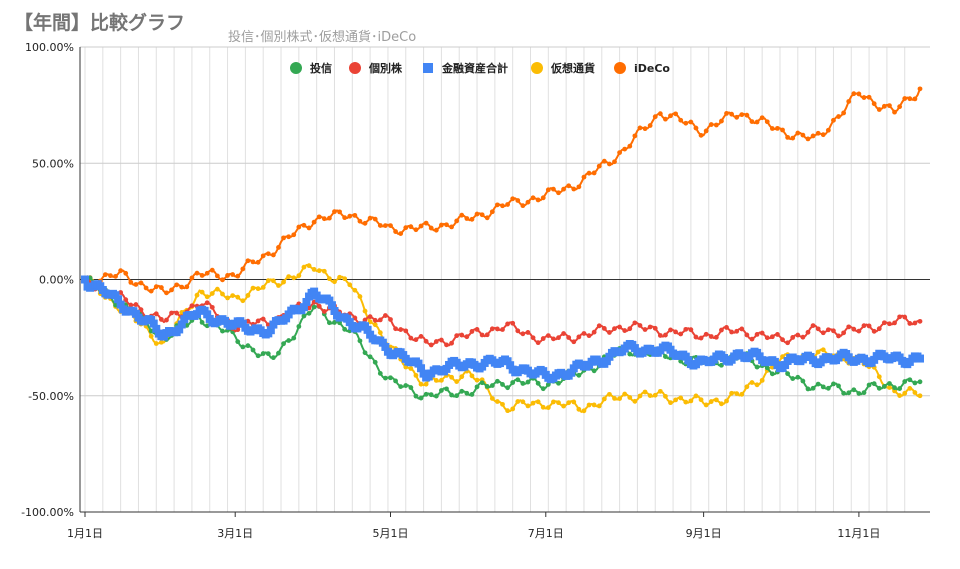 The image size is (960, 569). Describe the element at coordinates (47, 280) in the screenshot. I see `y-axis: 100.00% 50.00% 0.00% -50.00% -100.00%` at that location.